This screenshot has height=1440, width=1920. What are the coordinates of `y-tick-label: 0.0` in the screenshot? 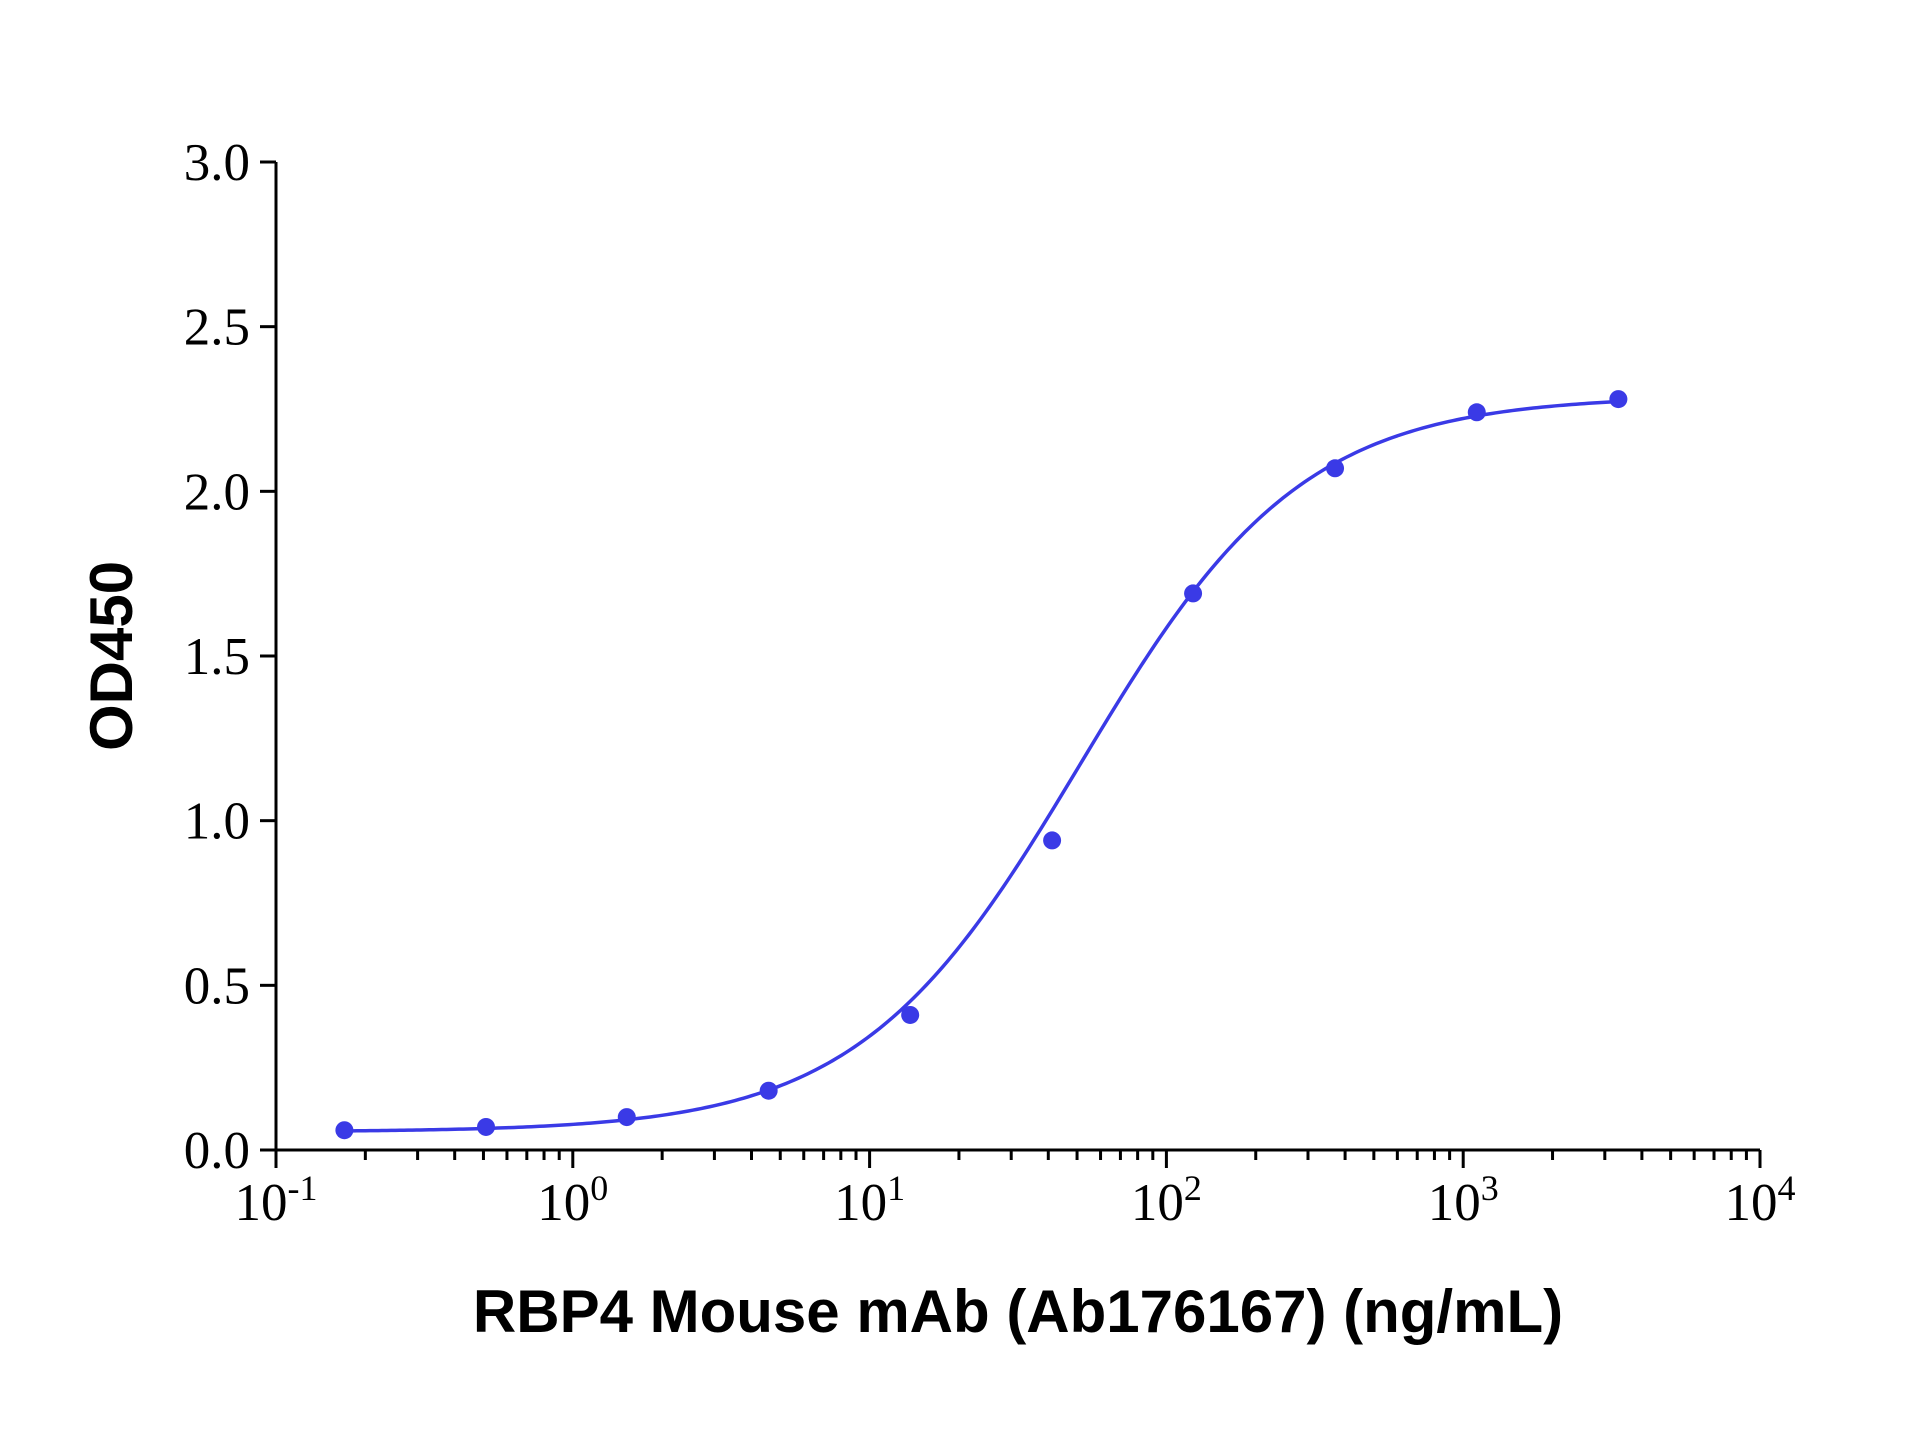 It's located at (217, 1151).